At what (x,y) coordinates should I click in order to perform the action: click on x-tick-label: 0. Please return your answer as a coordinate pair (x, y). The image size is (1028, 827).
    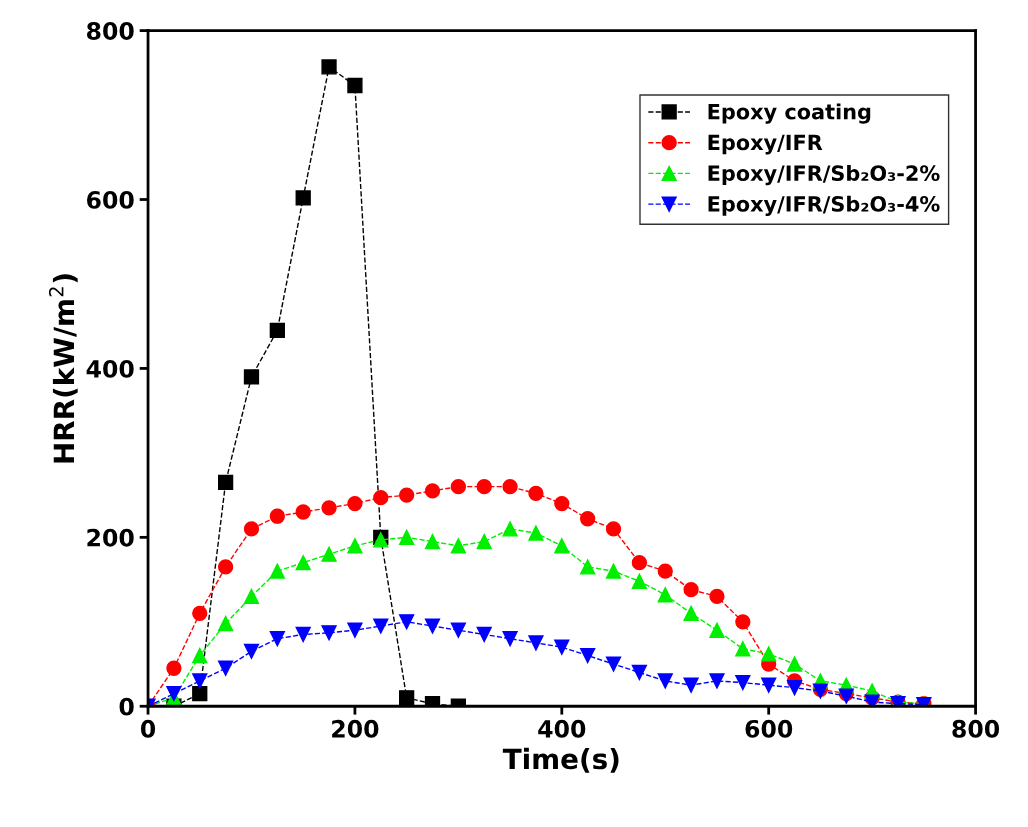
    Looking at the image, I should click on (148, 728).